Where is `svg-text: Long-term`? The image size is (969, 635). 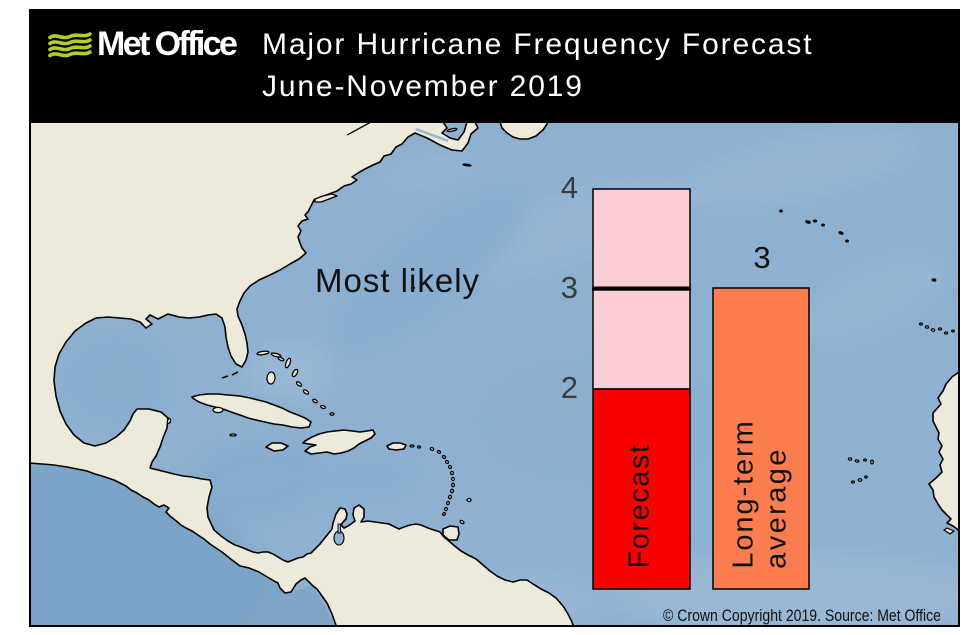
svg-text: Long-term is located at coordinates (744, 493).